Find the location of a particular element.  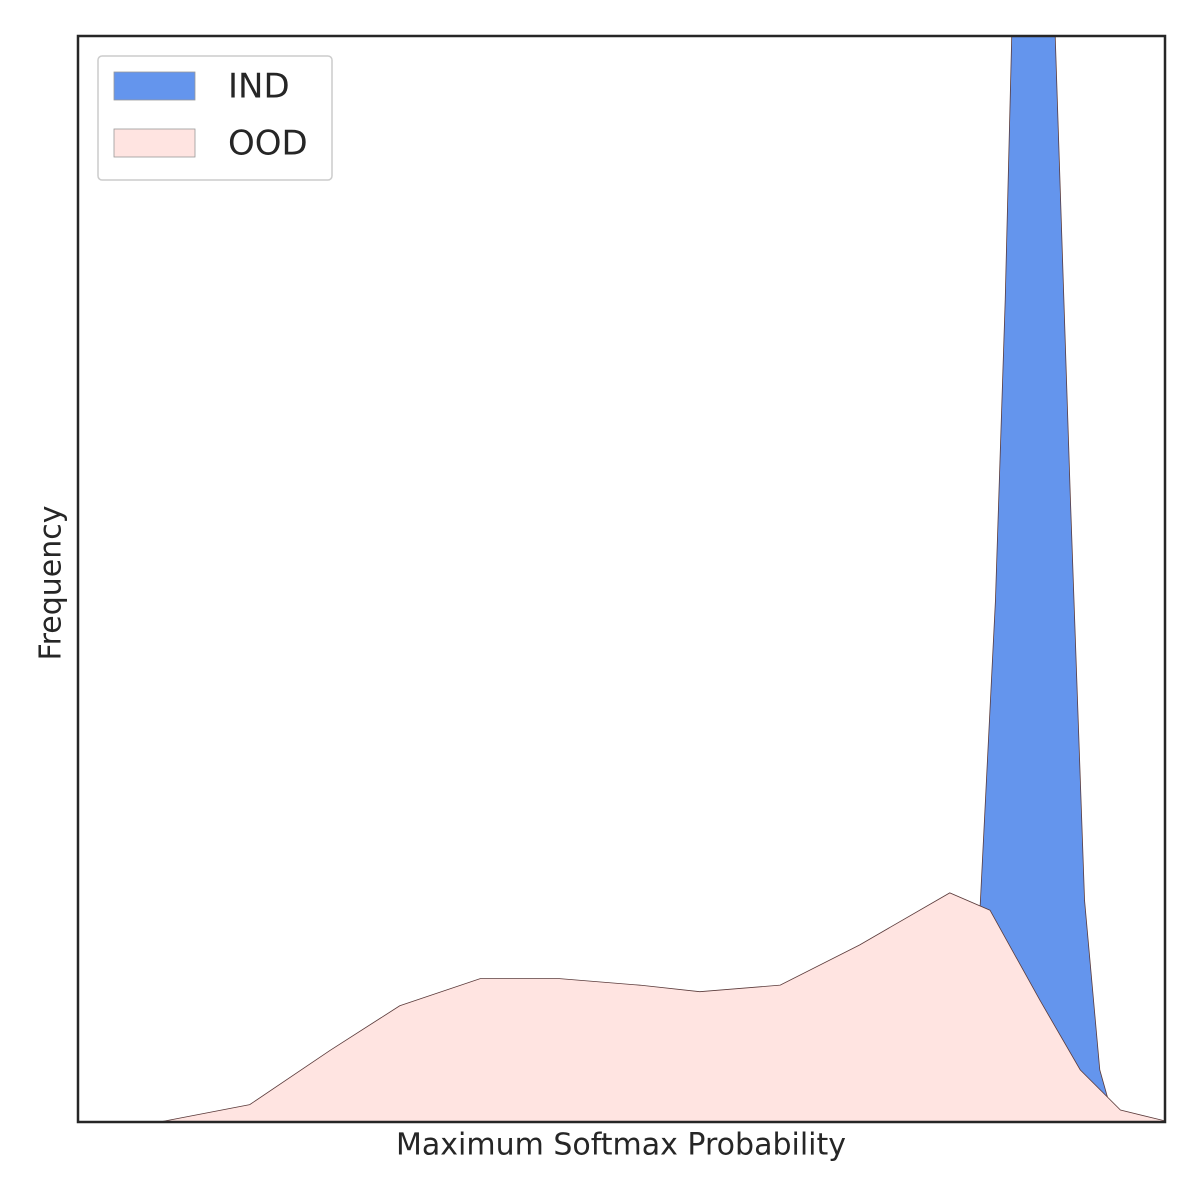

legend-label: IND is located at coordinates (259, 87).